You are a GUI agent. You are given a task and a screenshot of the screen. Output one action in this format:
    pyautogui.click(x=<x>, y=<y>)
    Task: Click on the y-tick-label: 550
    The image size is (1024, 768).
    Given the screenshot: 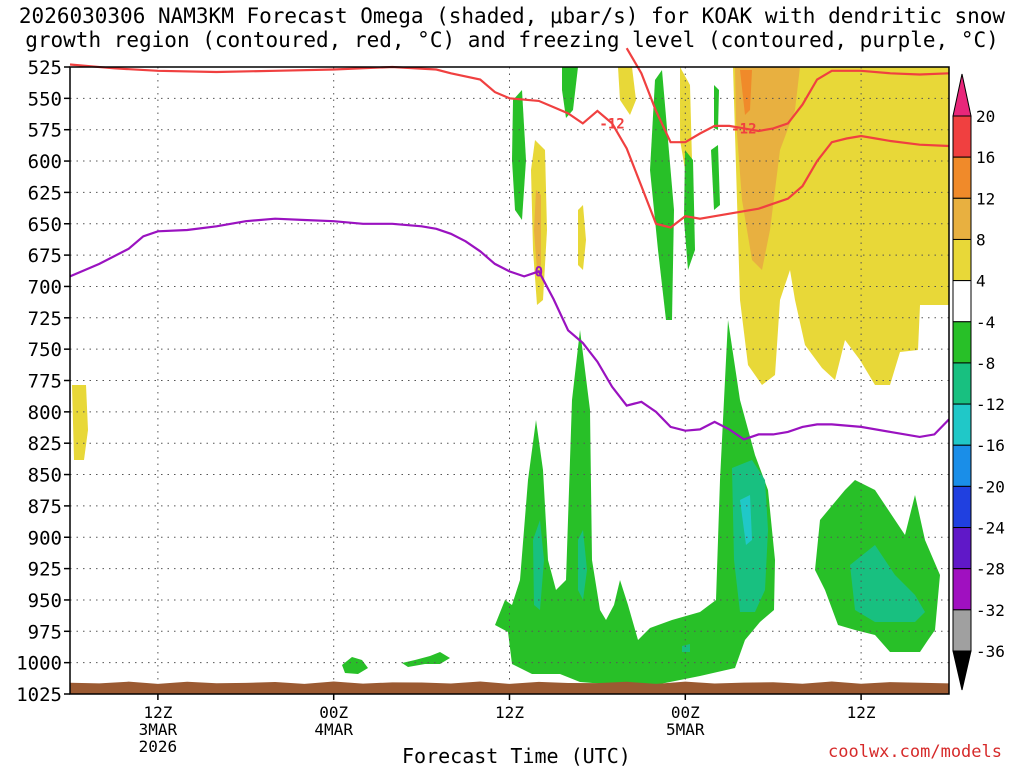 What is the action you would take?
    pyautogui.click(x=45, y=99)
    